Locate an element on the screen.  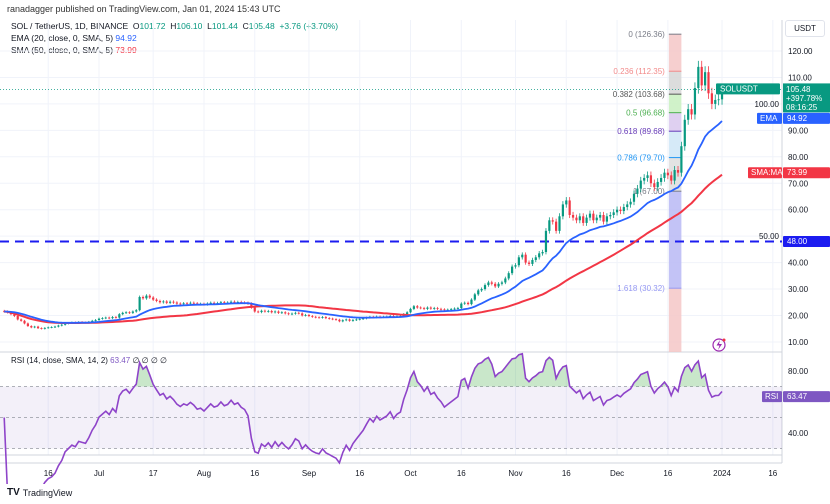
support-value-badge-bg is located at coordinates (806, 241).